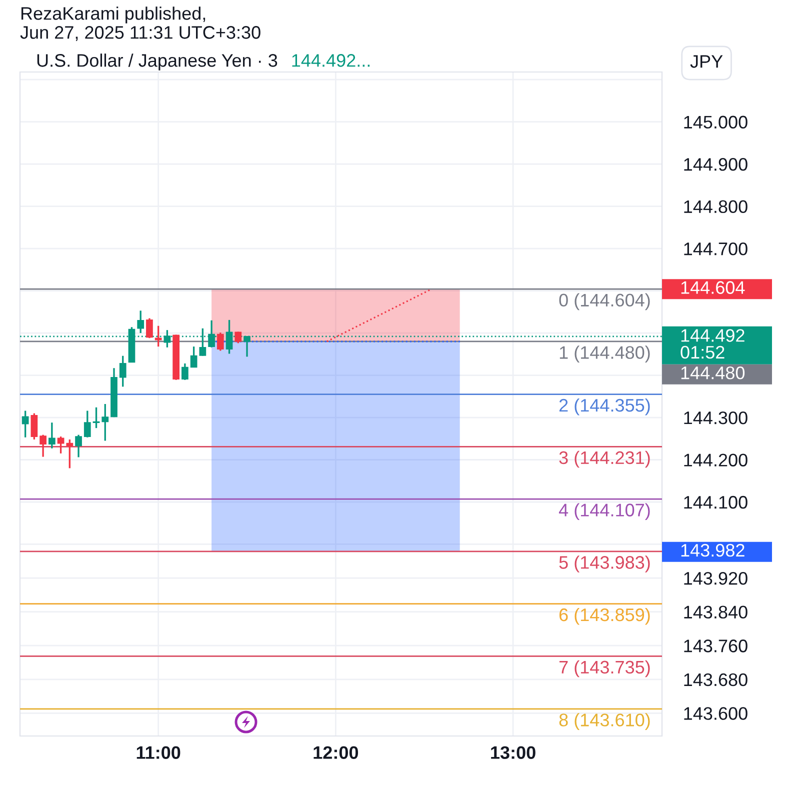 The image size is (800, 800). Describe the element at coordinates (716, 164) in the screenshot. I see `y-tick-label: 144.900` at that location.